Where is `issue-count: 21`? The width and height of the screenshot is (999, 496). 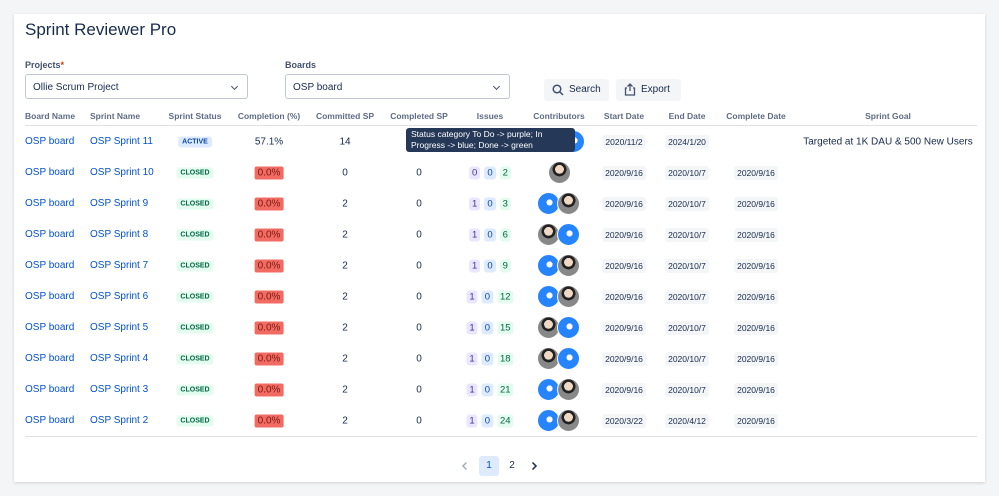 issue-count: 21 is located at coordinates (505, 390).